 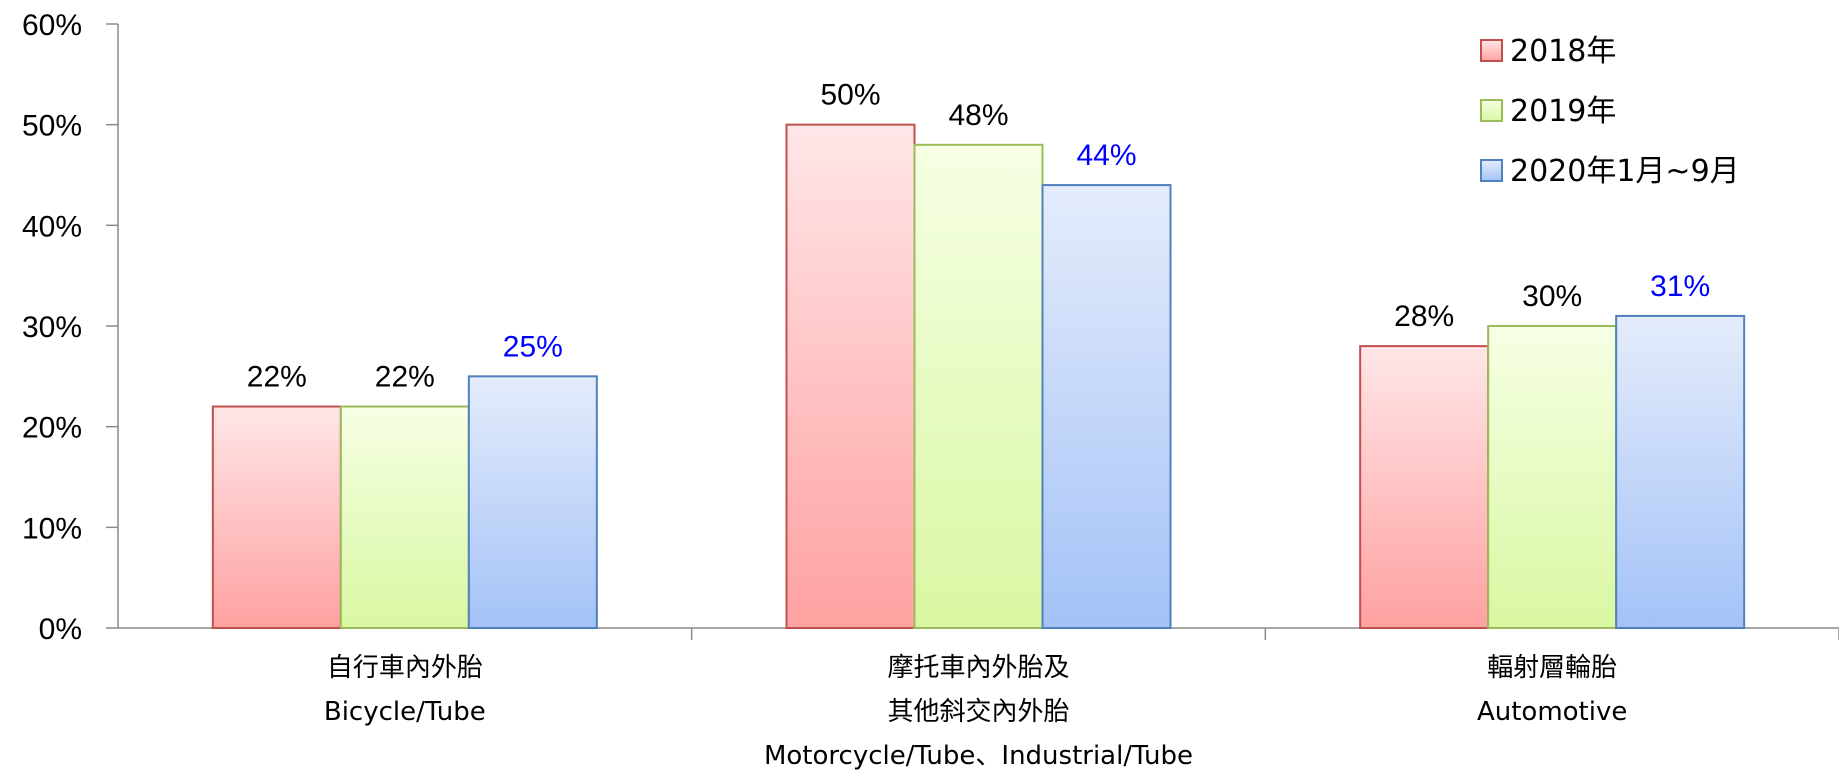 What do you see at coordinates (60, 629) in the screenshot?
I see `y-tick-label: 0%` at bounding box center [60, 629].